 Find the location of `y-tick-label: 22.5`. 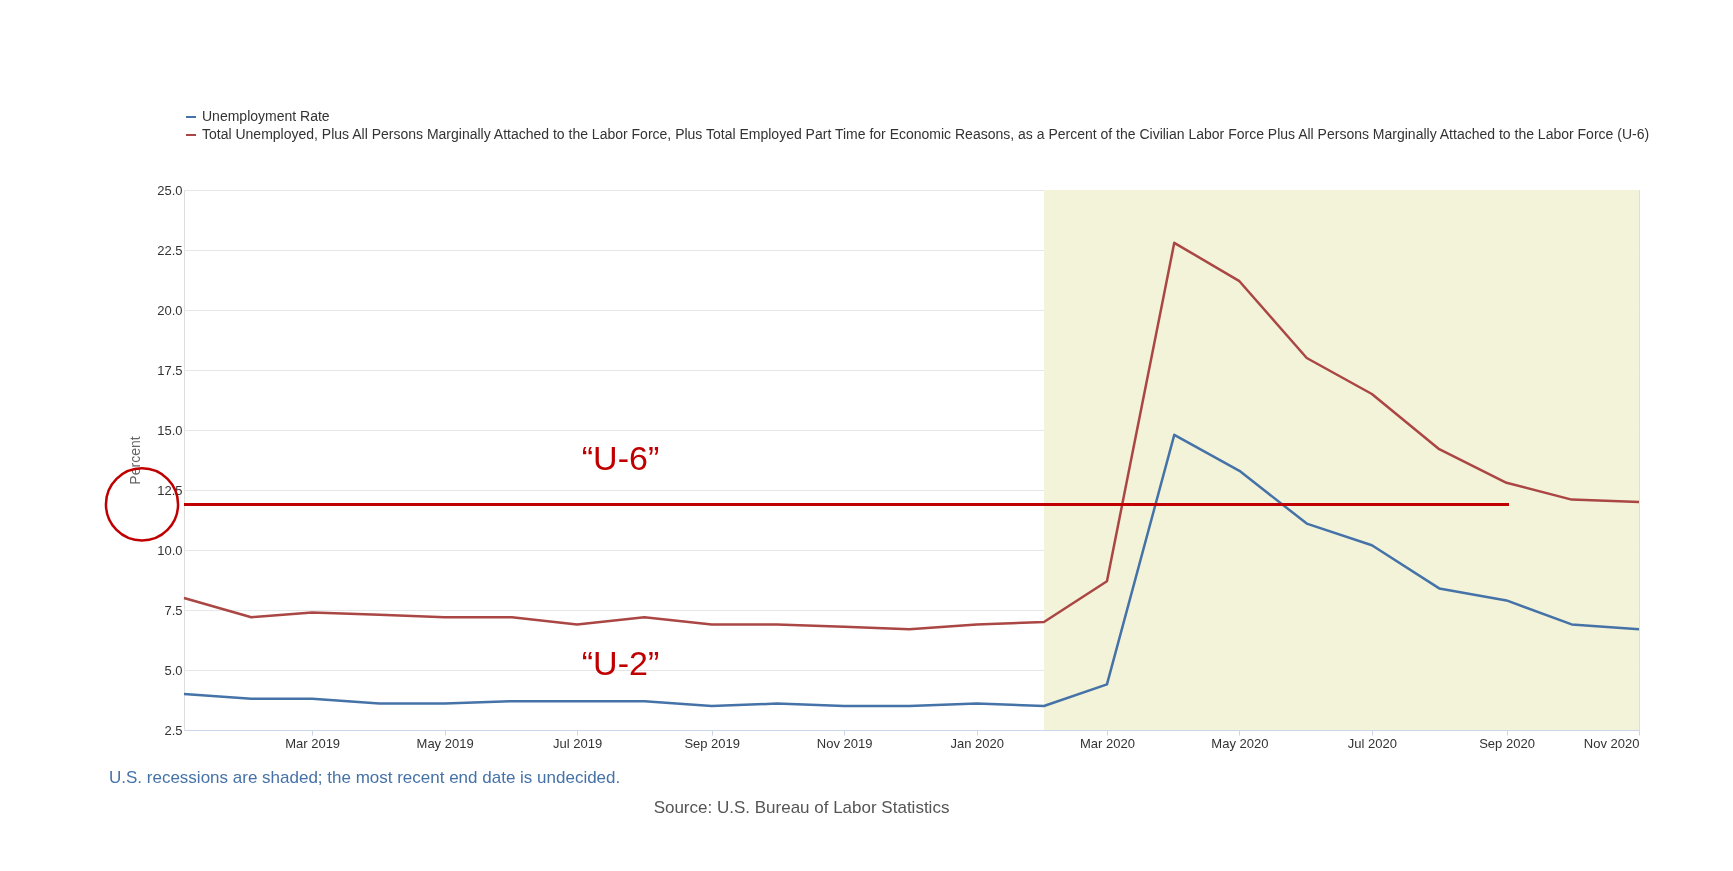

y-tick-label: 22.5 is located at coordinates (170, 250).